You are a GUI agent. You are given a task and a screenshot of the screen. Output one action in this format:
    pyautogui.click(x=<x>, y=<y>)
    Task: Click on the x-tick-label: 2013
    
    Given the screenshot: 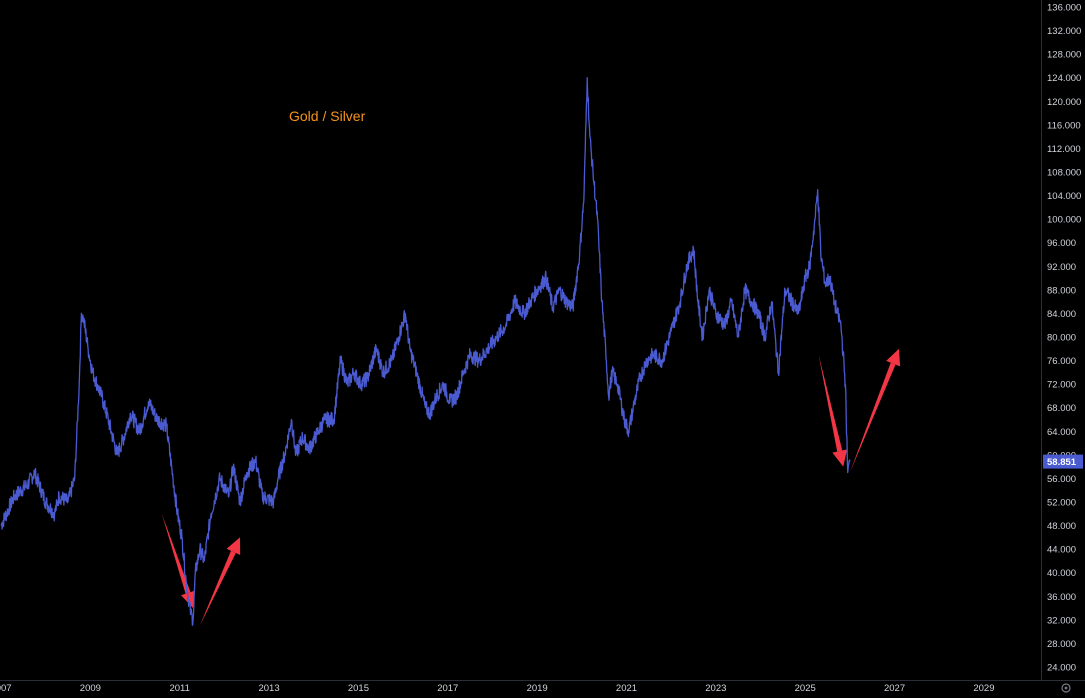 What is the action you would take?
    pyautogui.click(x=268, y=688)
    